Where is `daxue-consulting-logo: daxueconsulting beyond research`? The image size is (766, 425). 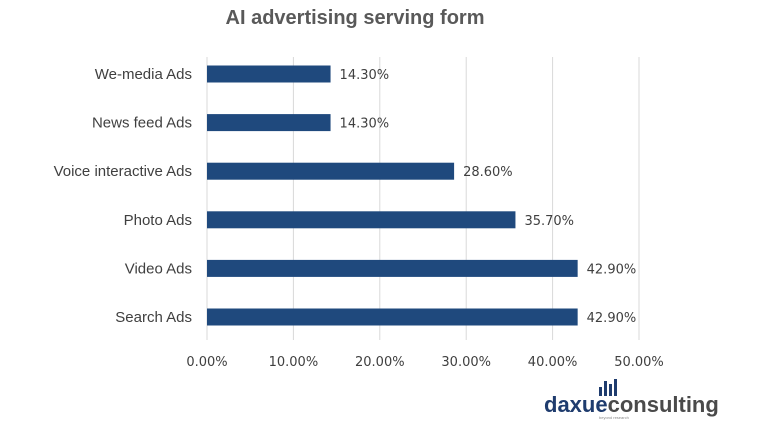
daxue-consulting-logo: daxueconsulting beyond research is located at coordinates (631, 399).